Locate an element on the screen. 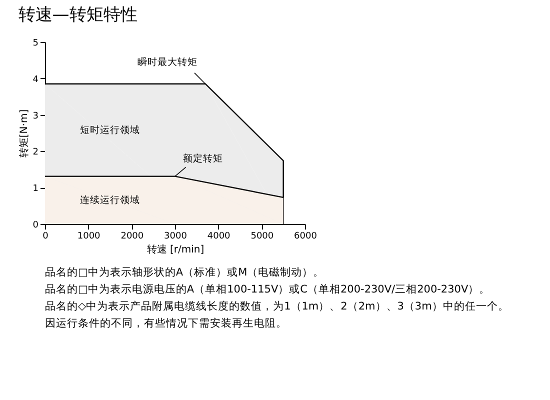 The height and width of the screenshot is (400, 550). x-axis-title: 转速 [r/min] is located at coordinates (175, 250).